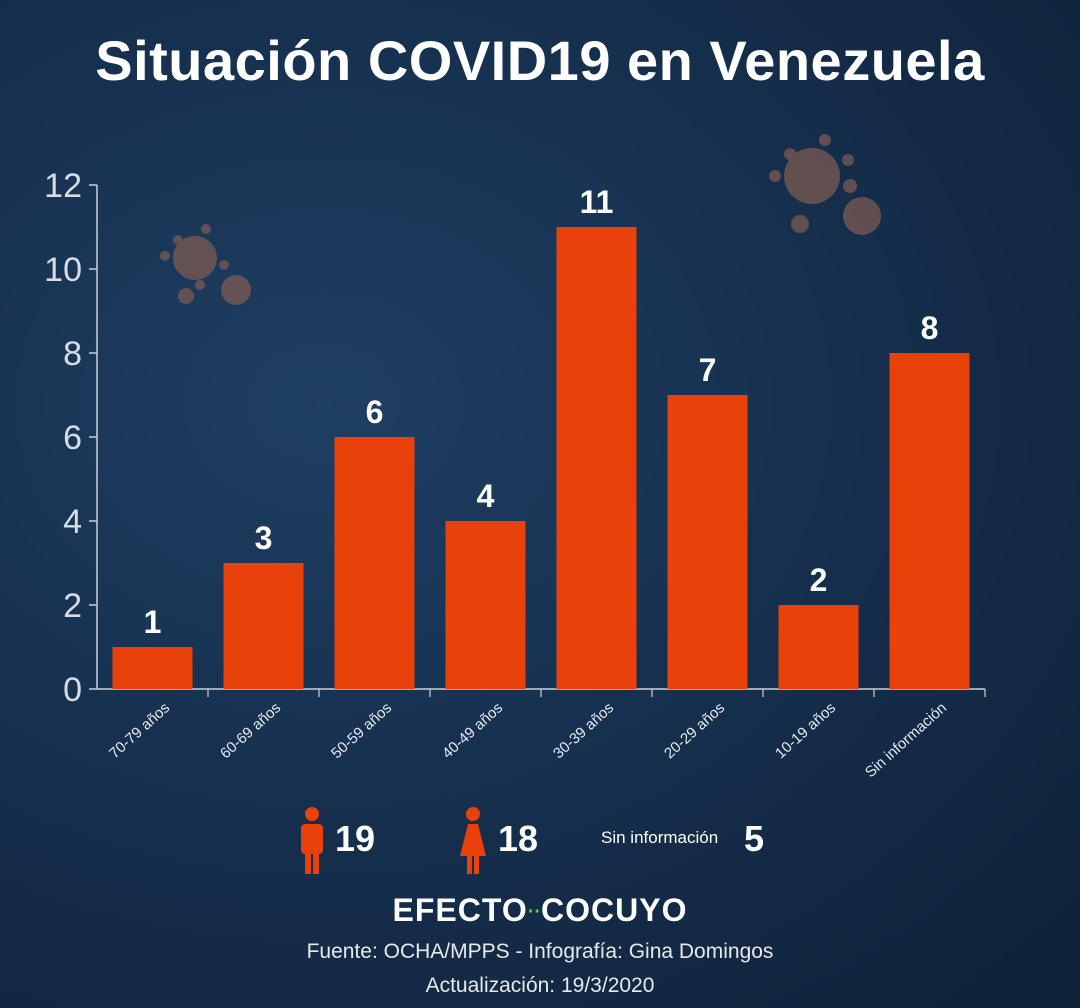 Image resolution: width=1080 pixels, height=1008 pixels. I want to click on data-label: 7, so click(708, 370).